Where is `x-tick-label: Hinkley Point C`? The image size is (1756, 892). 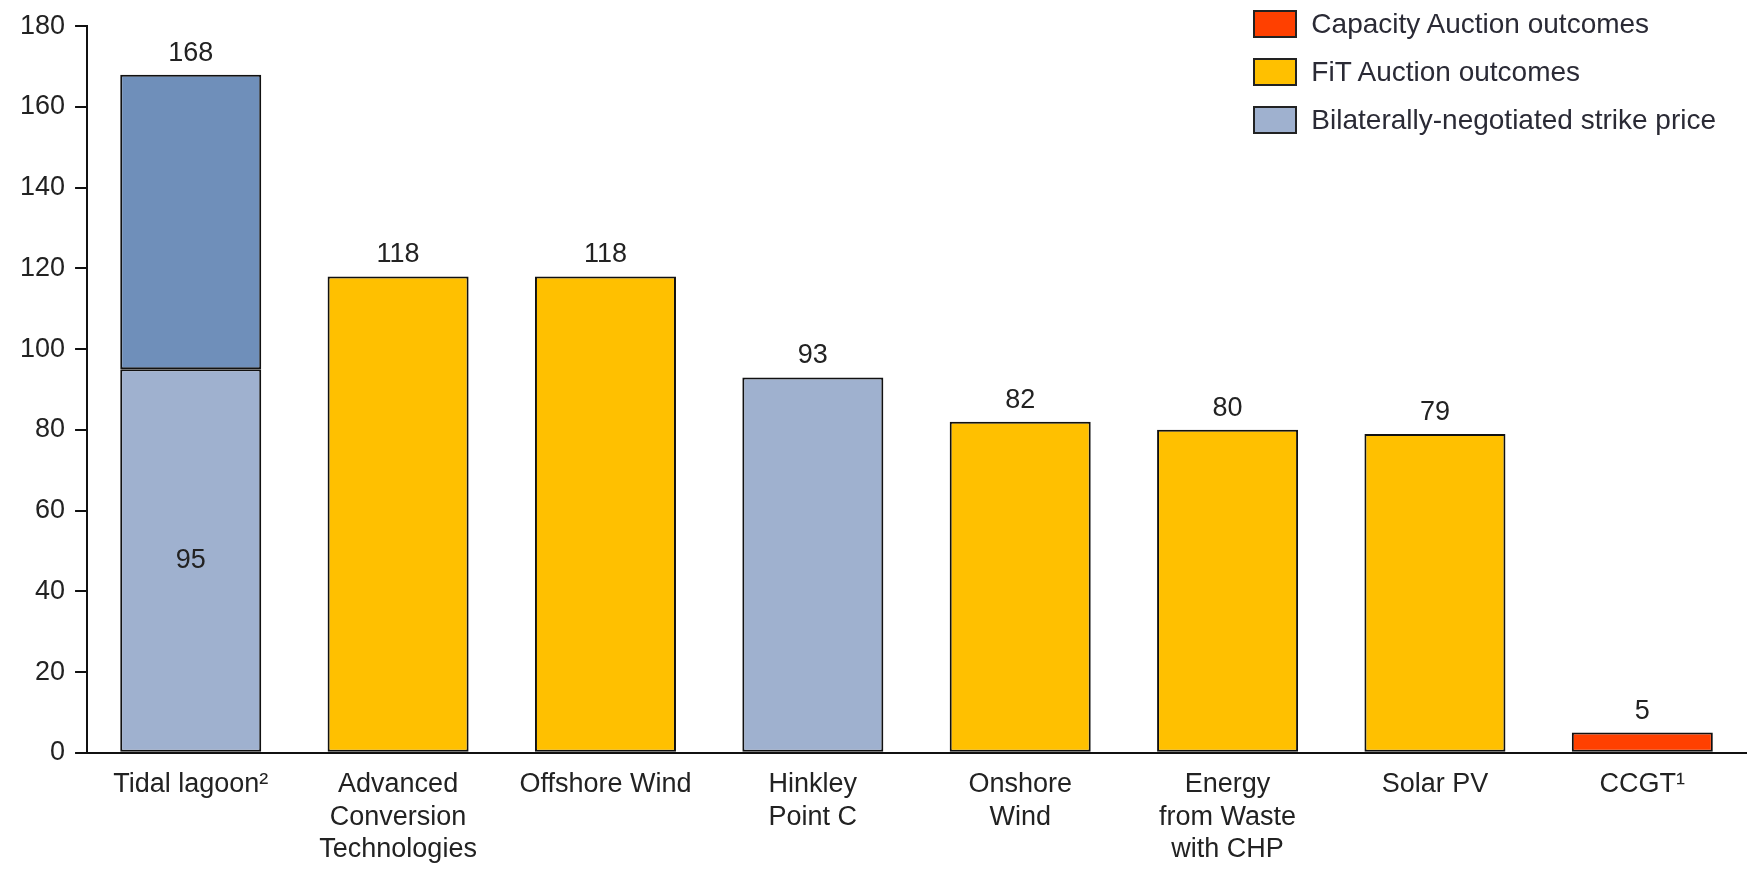 x-tick-label: Hinkley Point C is located at coordinates (813, 799).